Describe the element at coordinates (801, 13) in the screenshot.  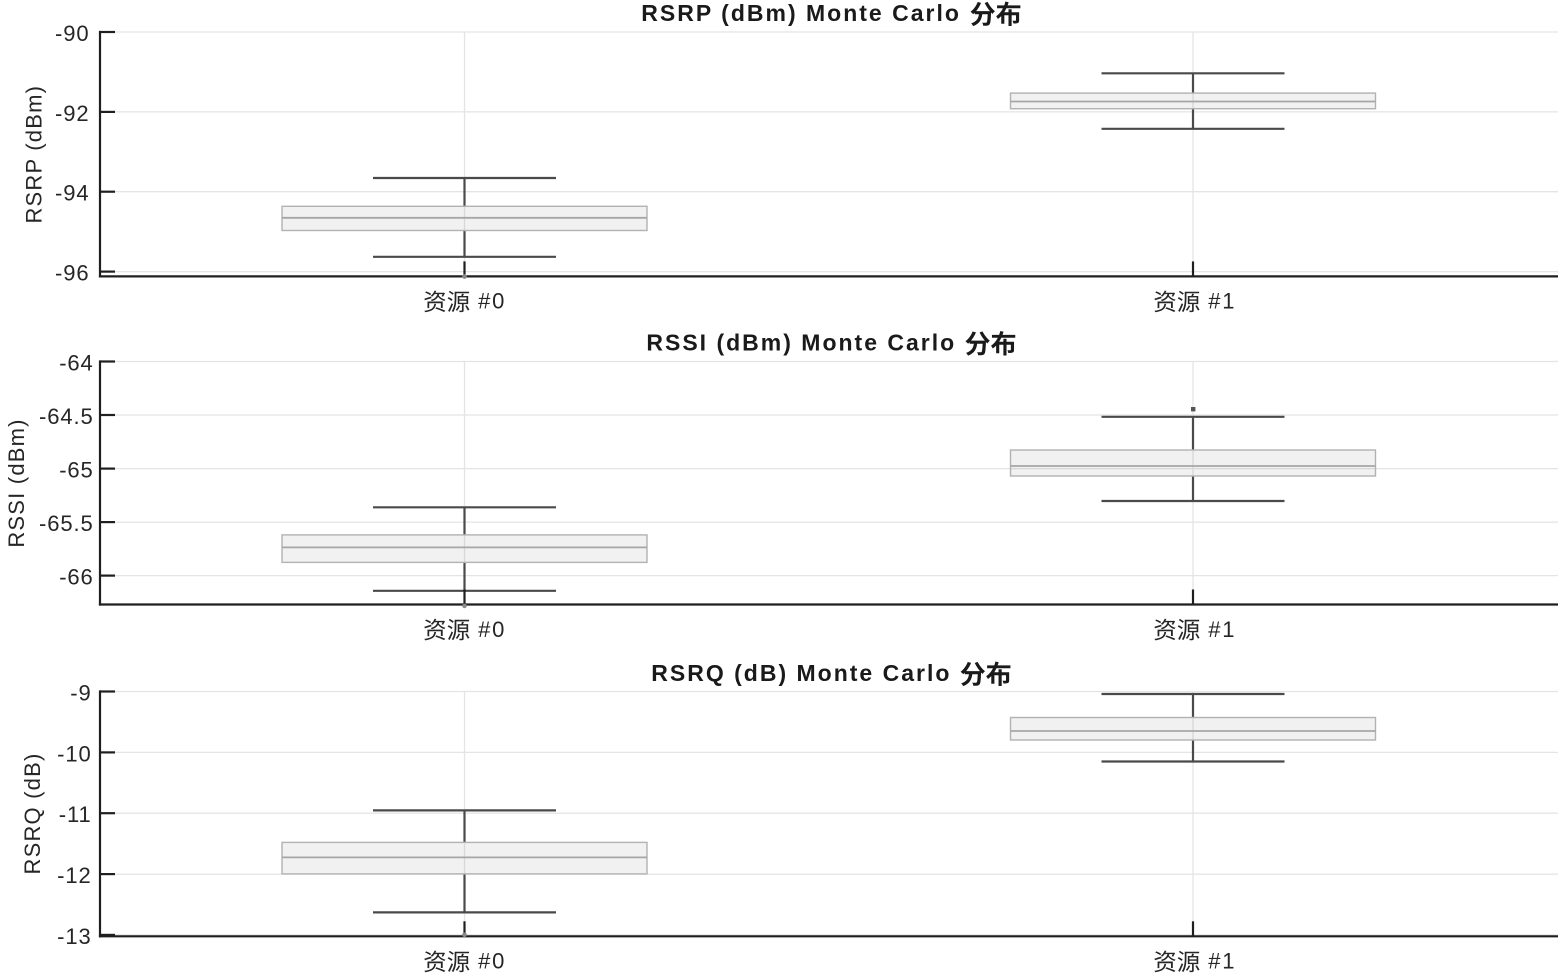
I see `svg-text: RSRP (dBm) Monte Carlo` at that location.